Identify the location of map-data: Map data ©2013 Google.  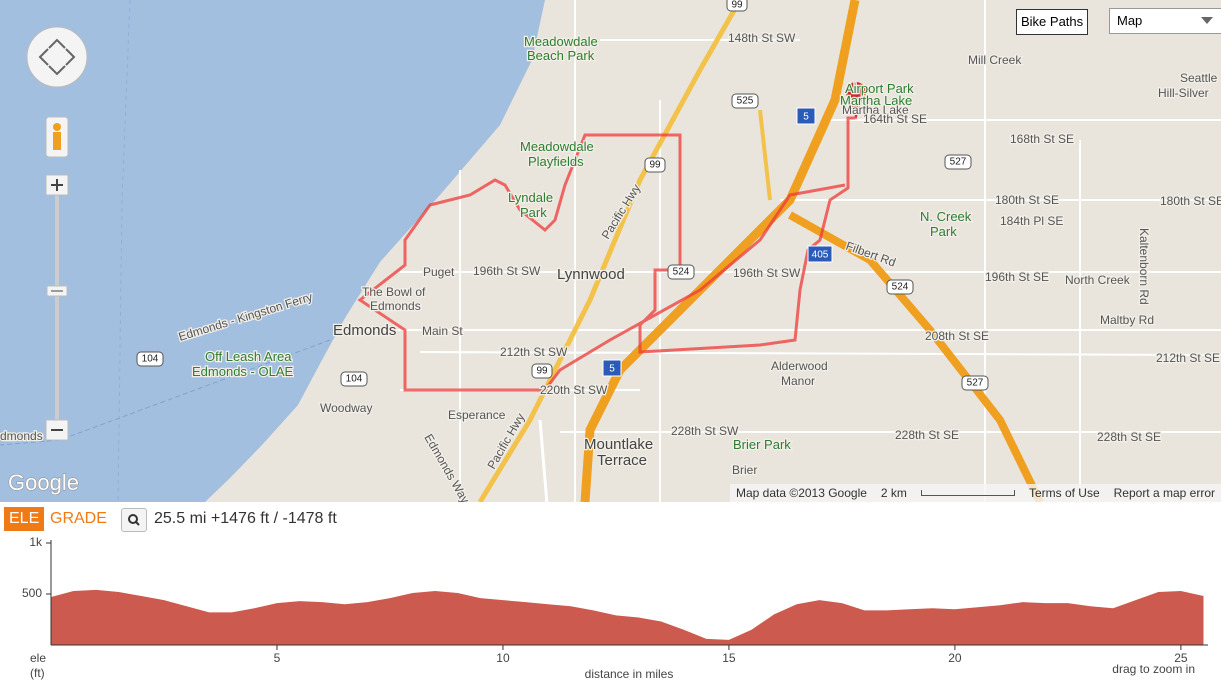
(801, 493).